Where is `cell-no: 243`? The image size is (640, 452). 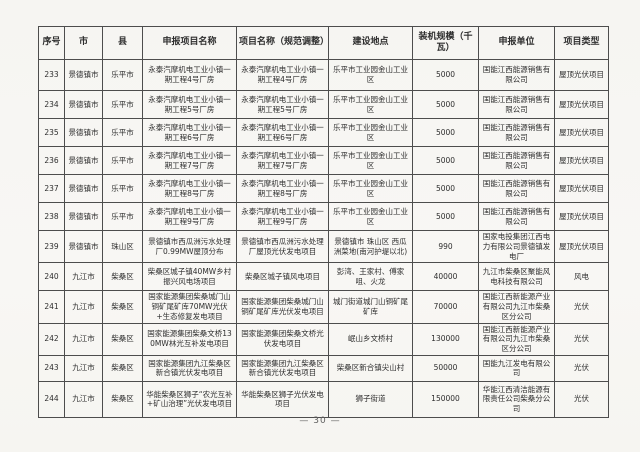 cell-no: 243 is located at coordinates (51, 368).